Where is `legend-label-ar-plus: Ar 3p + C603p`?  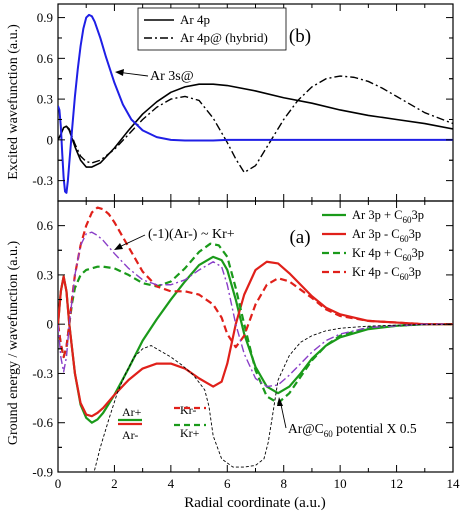
legend-label-ar-plus: Ar 3p + C603p is located at coordinates (388, 216).